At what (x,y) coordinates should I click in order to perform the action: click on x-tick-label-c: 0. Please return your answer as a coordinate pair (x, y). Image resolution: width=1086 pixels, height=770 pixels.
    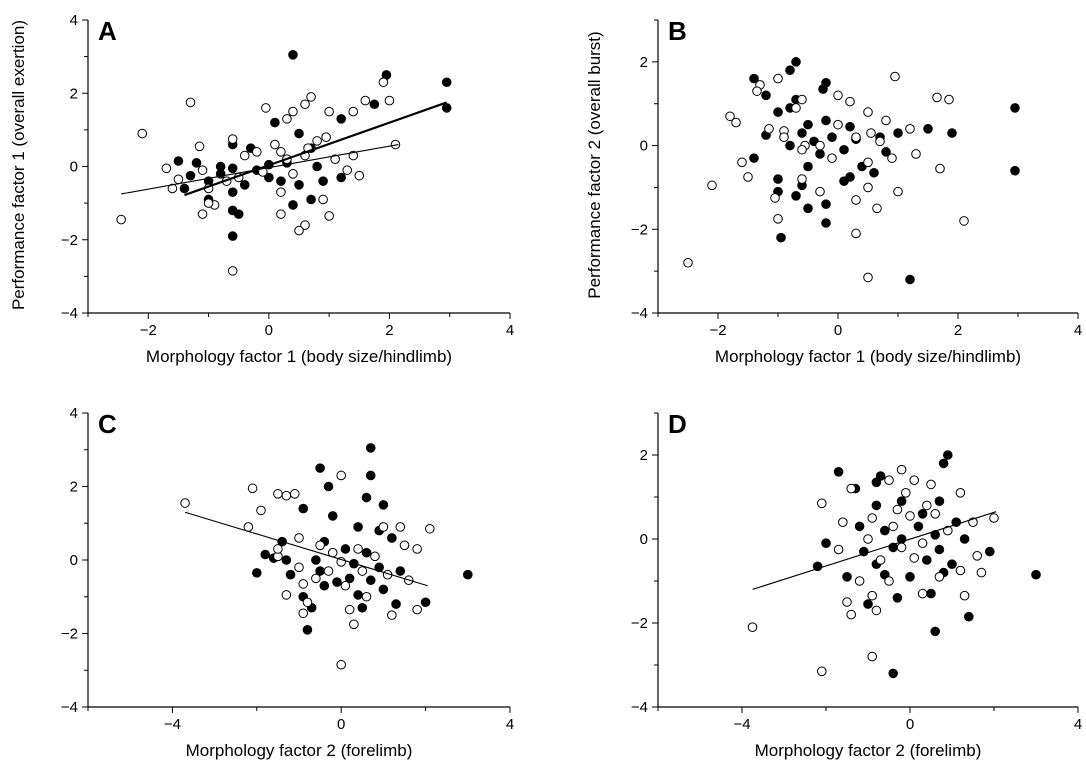
    Looking at the image, I should click on (341, 724).